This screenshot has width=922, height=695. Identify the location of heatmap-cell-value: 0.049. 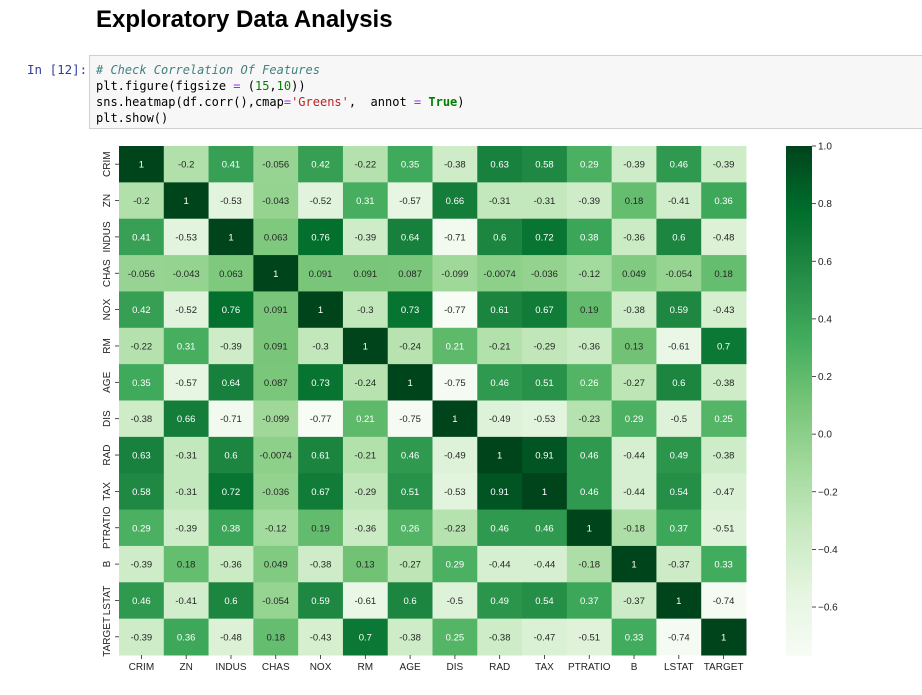
(276, 565).